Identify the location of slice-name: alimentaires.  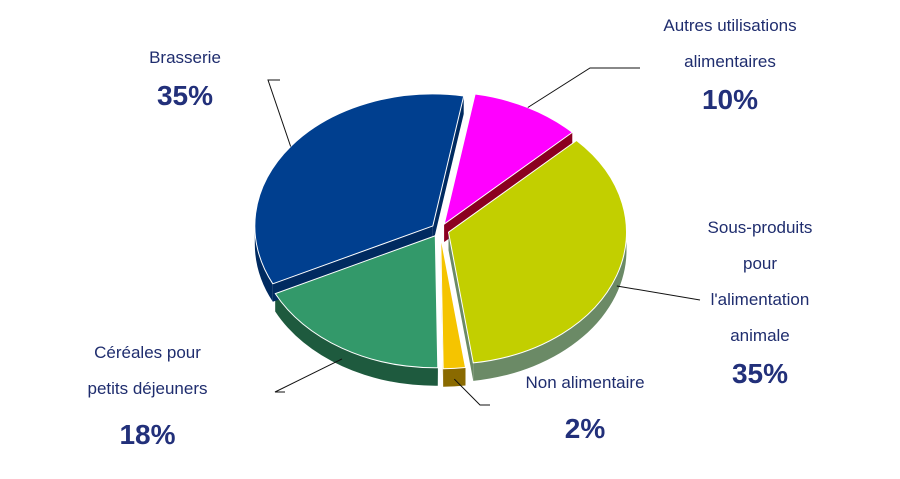
(730, 61).